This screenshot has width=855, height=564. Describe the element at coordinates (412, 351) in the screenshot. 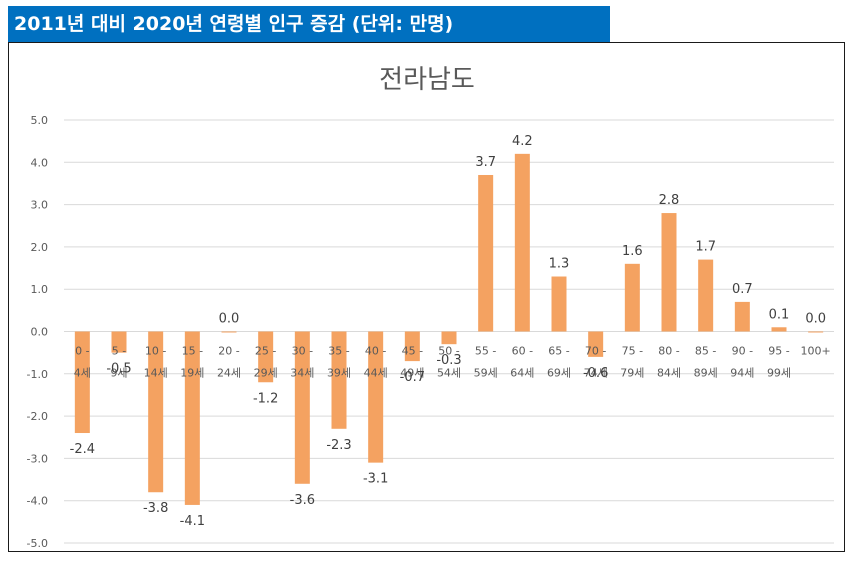

I see `x-tick-label: 45 -` at that location.